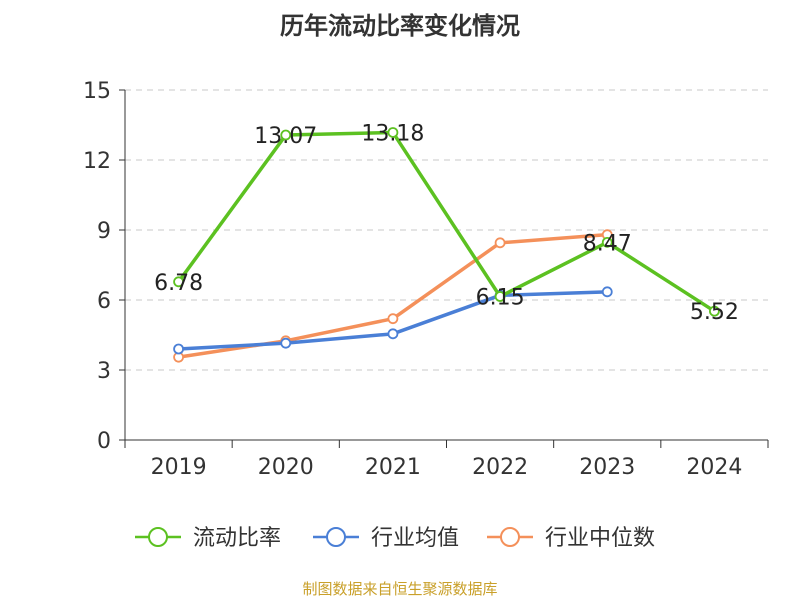 Image resolution: width=800 pixels, height=600 pixels. What do you see at coordinates (415, 538) in the screenshot?
I see `legend-label: 行业均值` at bounding box center [415, 538].